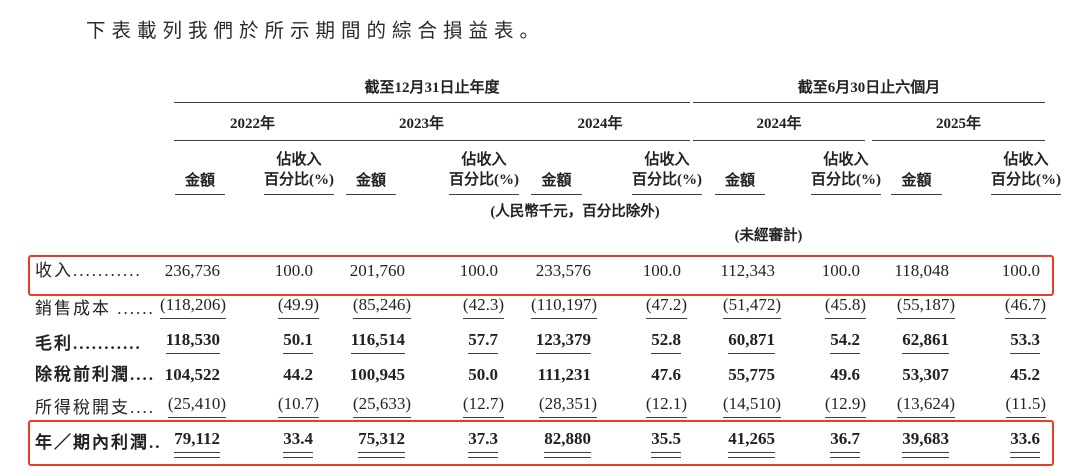  Describe the element at coordinates (666, 374) in the screenshot. I see `value-cell: 47.6` at that location.